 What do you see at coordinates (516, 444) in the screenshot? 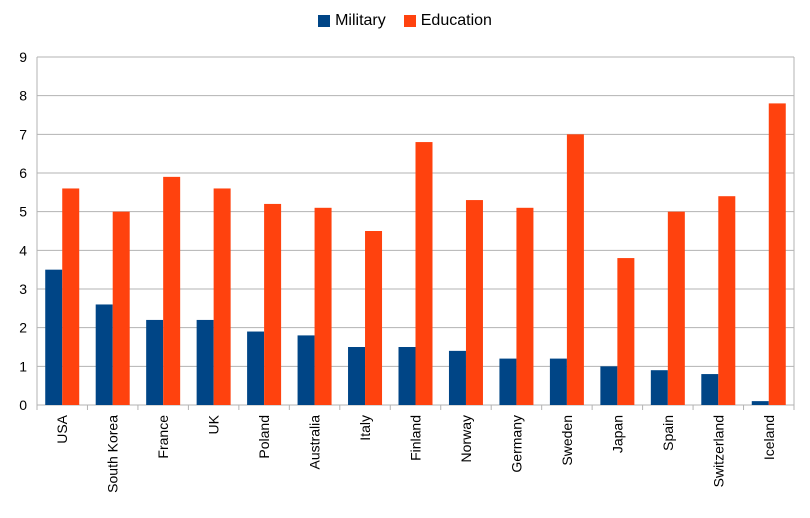
I see `x-tick-label-9: Germany` at bounding box center [516, 444].